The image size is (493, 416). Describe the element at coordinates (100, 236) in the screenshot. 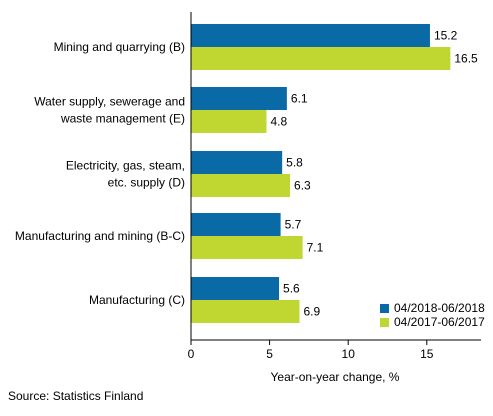

I see `category-label: Manufacturing and mining (B-C)` at that location.